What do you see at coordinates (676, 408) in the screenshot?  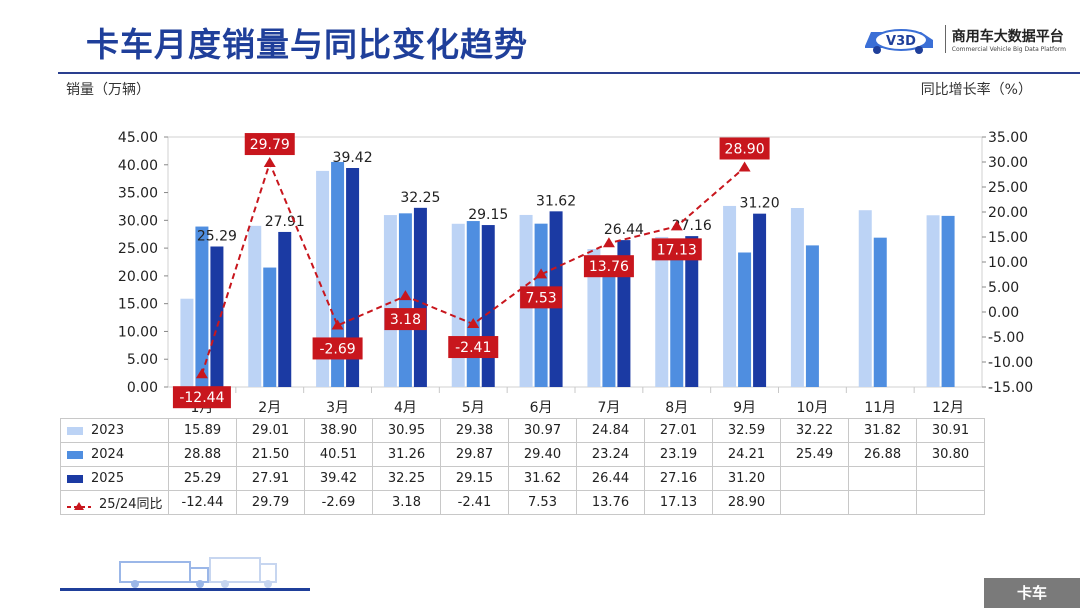 I see `x-tick-label: 8月` at bounding box center [676, 408].